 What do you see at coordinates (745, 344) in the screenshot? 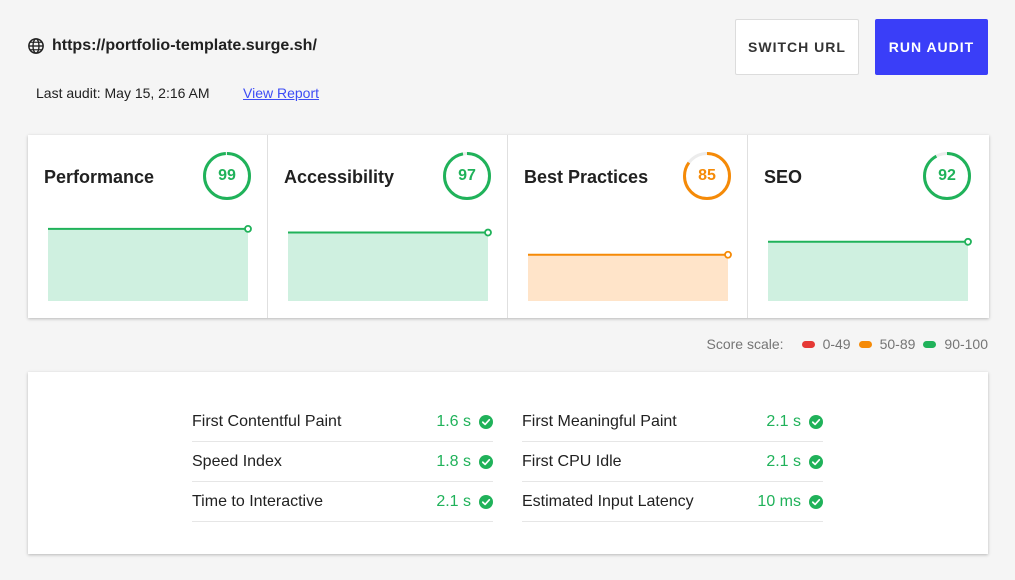
I see `score-scale-label: Score scale:` at bounding box center [745, 344].